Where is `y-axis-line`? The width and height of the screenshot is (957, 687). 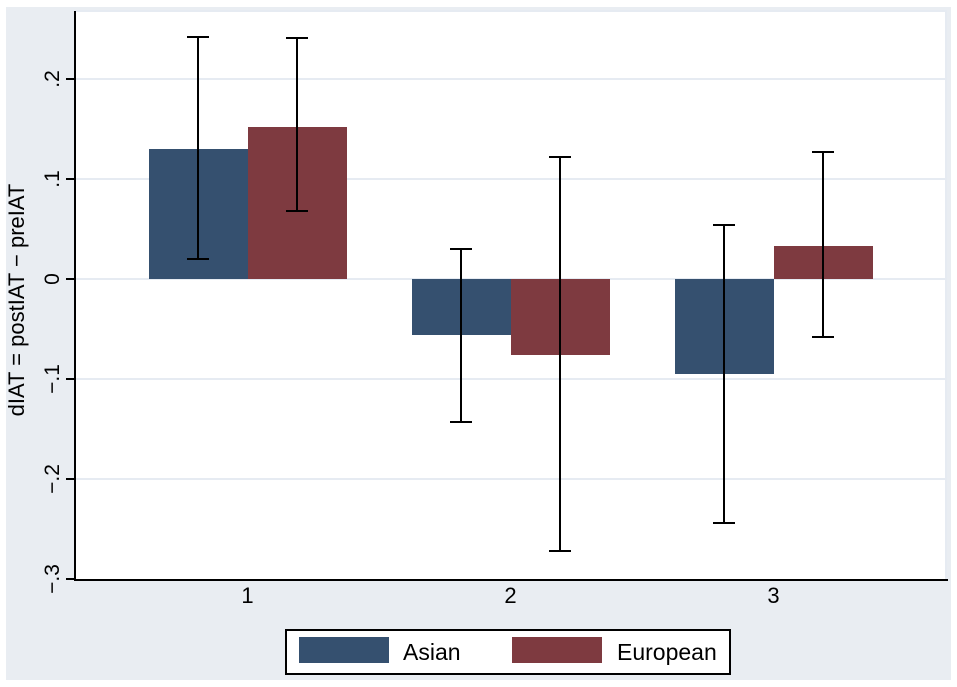 y-axis-line is located at coordinates (75, 295).